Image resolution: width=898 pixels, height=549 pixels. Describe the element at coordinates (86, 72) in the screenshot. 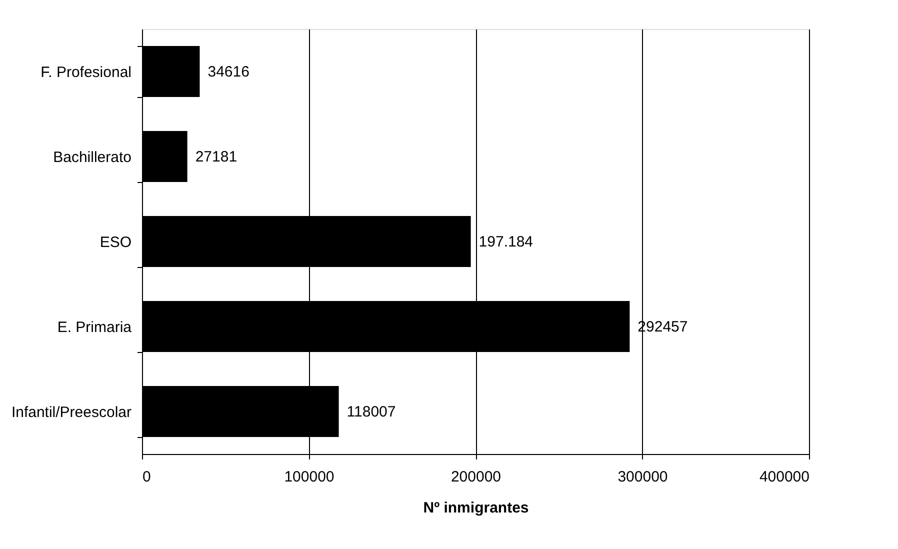

I see `y-tick-label: F. Profesional` at that location.